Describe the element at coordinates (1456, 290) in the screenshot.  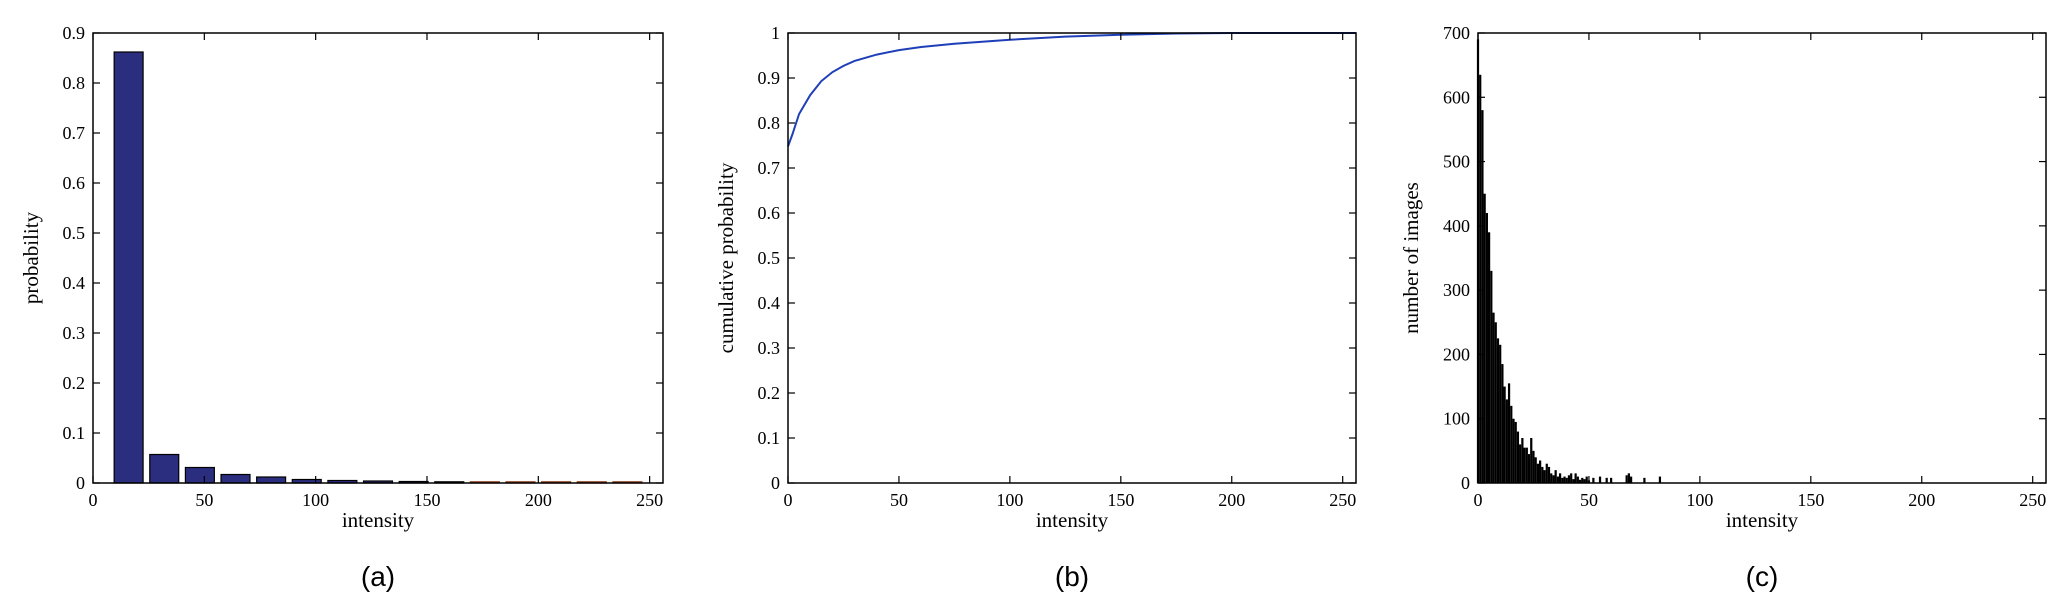
I see `y-tick-label: 300` at that location.